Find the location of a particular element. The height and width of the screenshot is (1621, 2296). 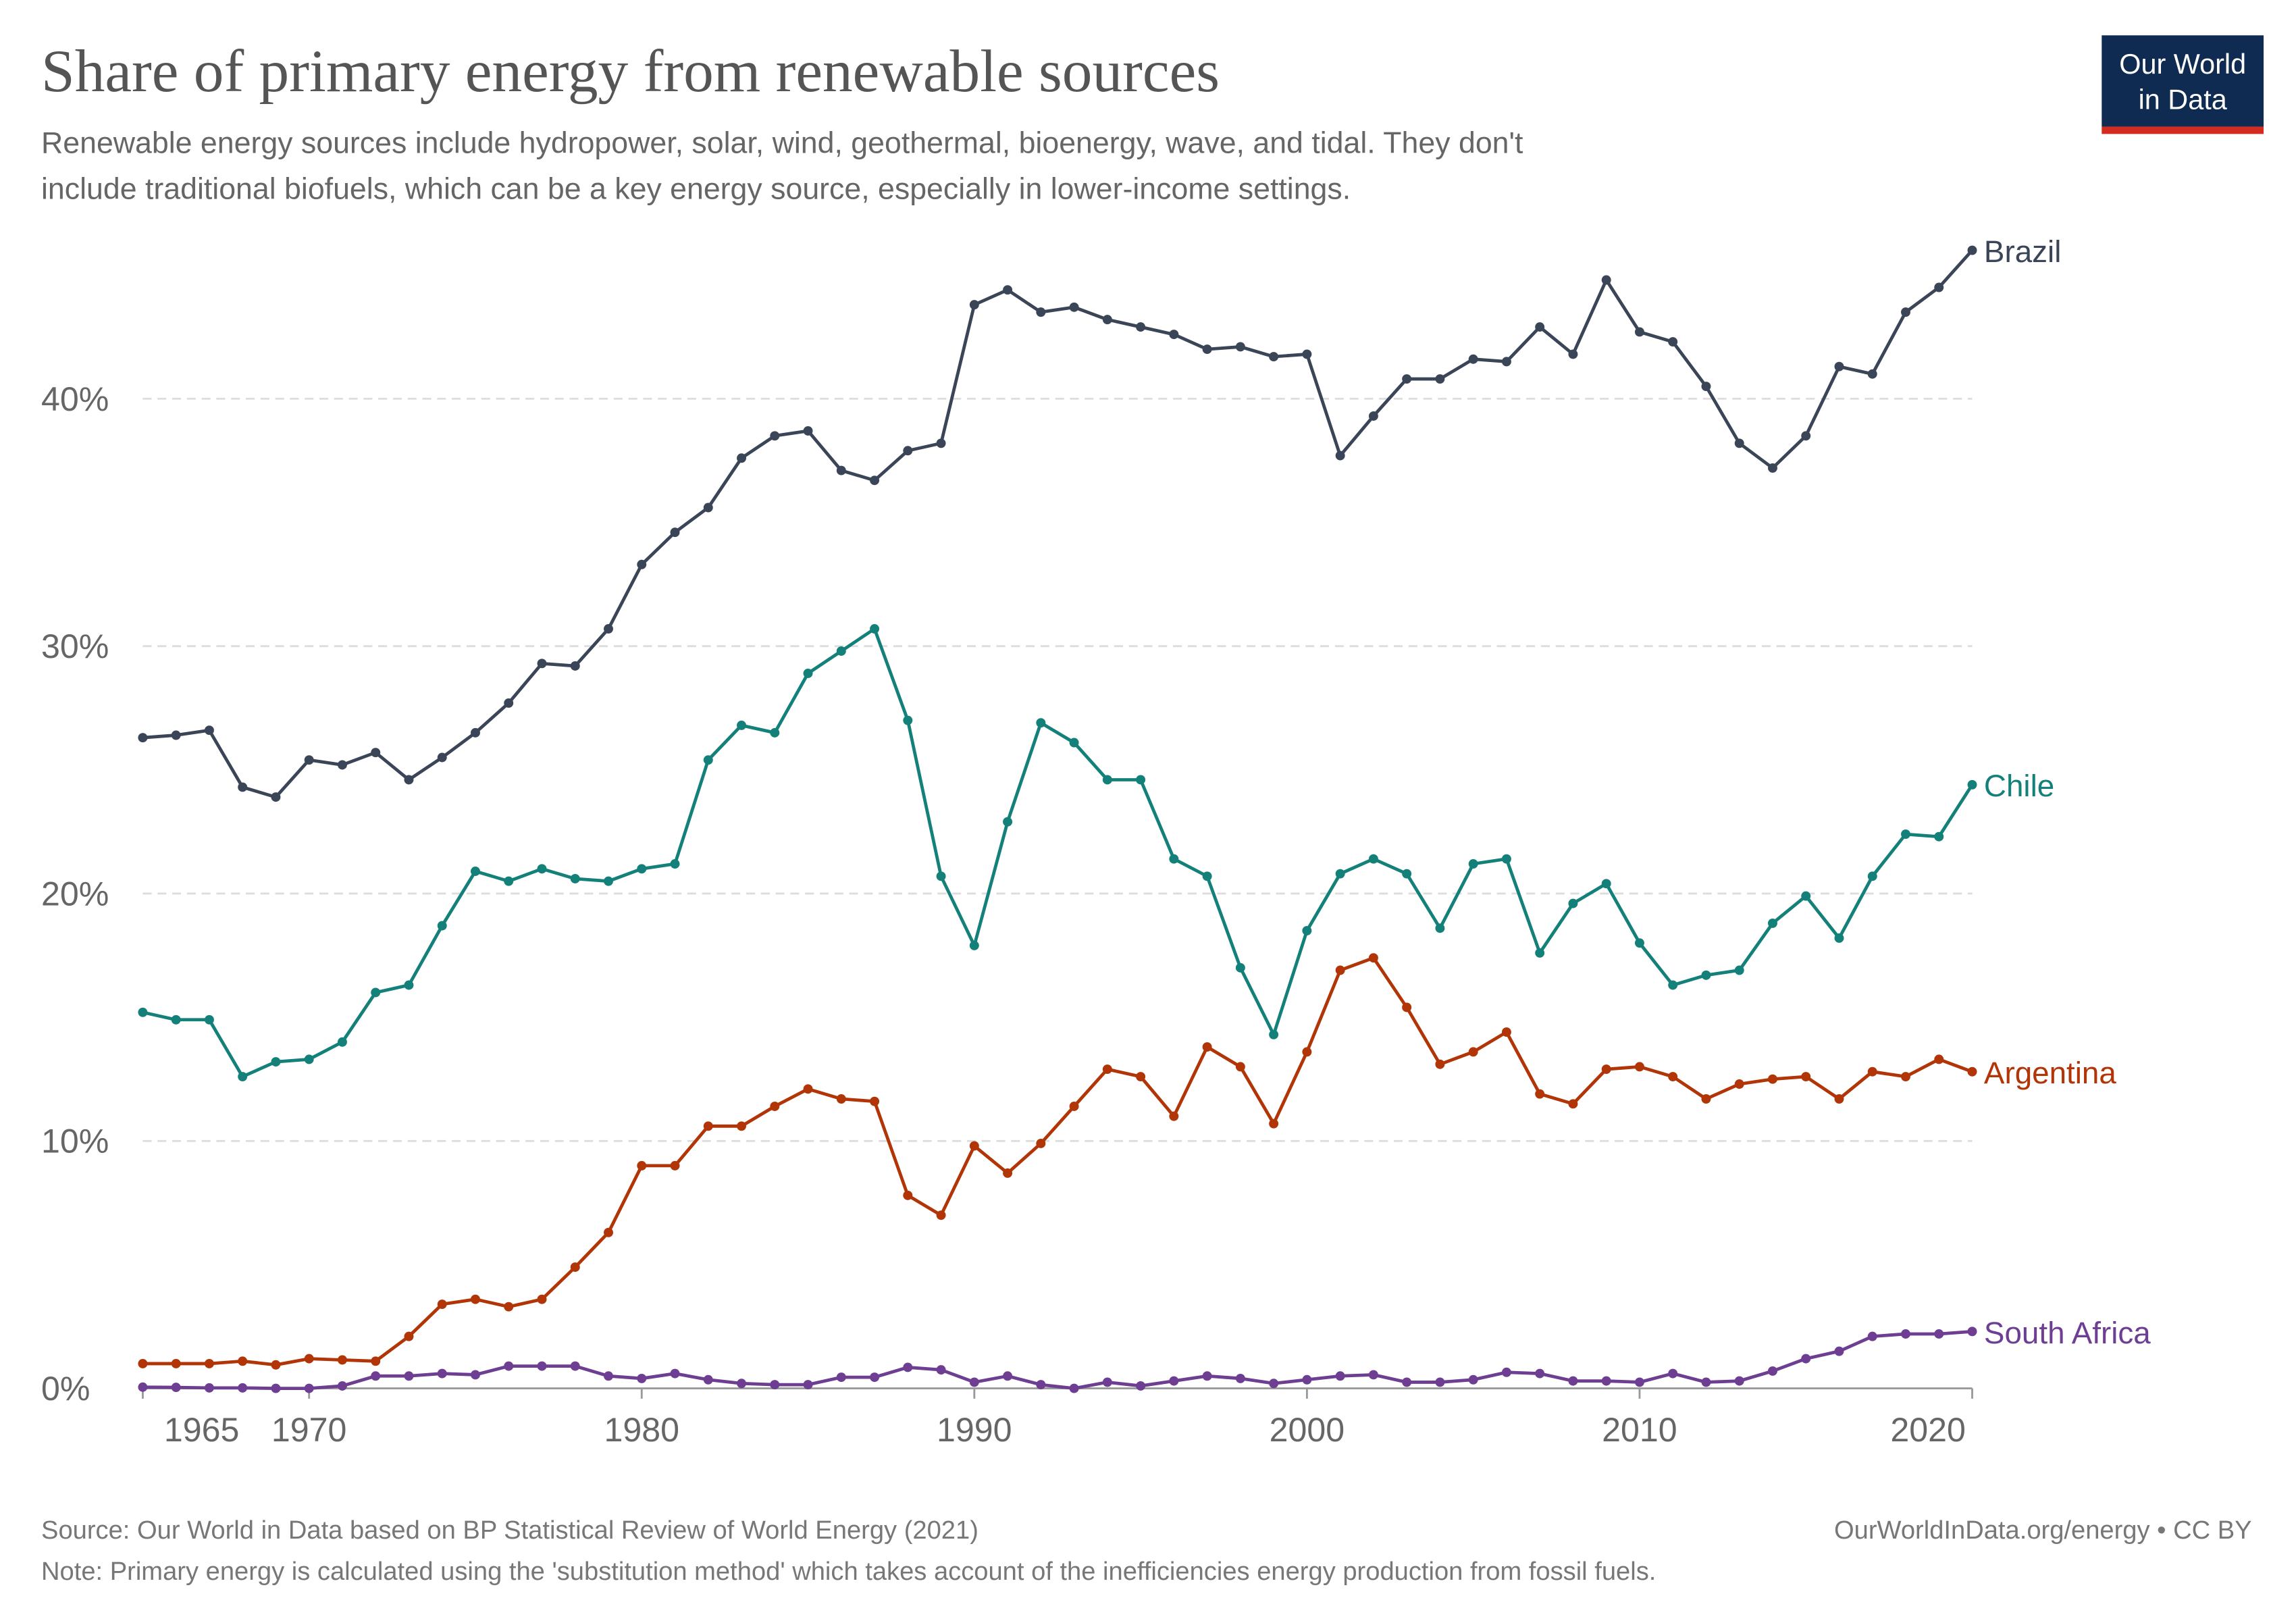

series-label: Argentina is located at coordinates (2050, 1073).